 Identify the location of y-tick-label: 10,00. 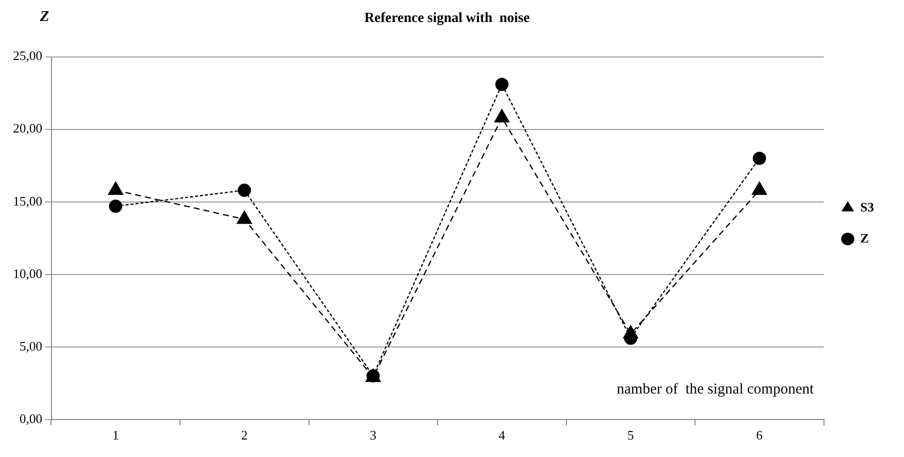
(27, 273).